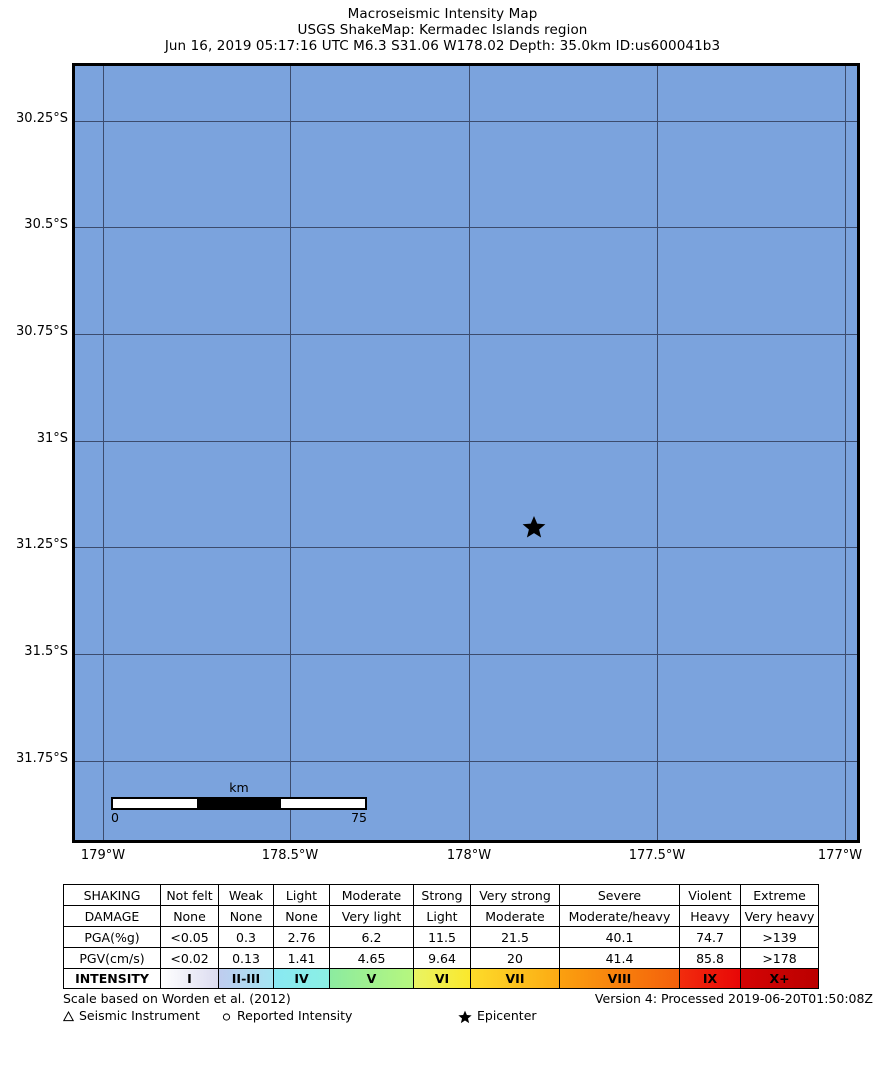 The image size is (885, 1065). Describe the element at coordinates (177, 998) in the screenshot. I see `scale-credit-text: Scale based on Worden et al. (2012)` at that location.